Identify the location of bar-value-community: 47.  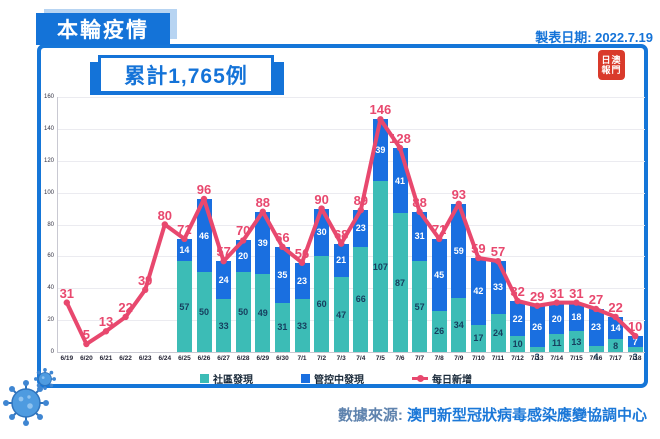
(341, 314).